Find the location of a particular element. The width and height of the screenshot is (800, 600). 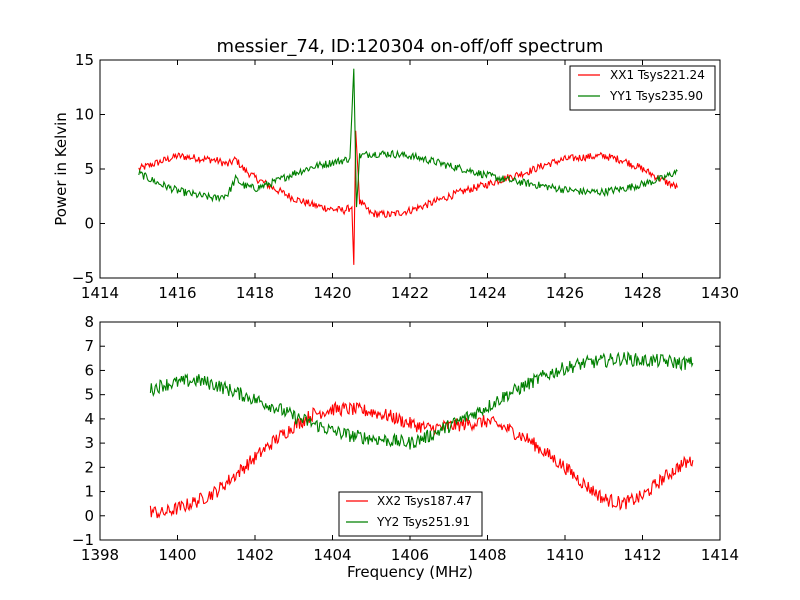

chart-bottom-legend-label-yy2: YY2 Tsys251.91 is located at coordinates (423, 522).